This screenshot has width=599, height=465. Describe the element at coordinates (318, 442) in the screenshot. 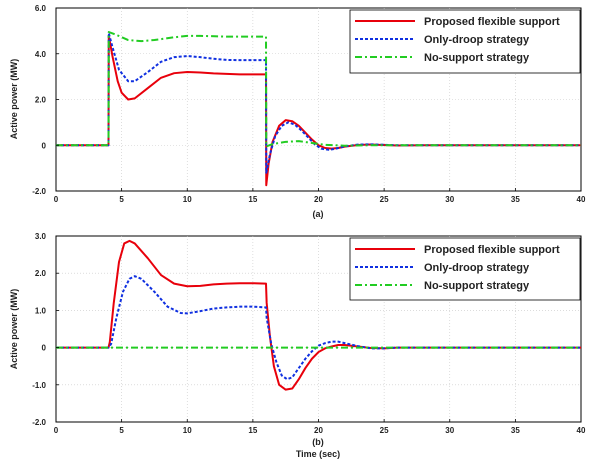

I see `panel-label: (b)` at that location.